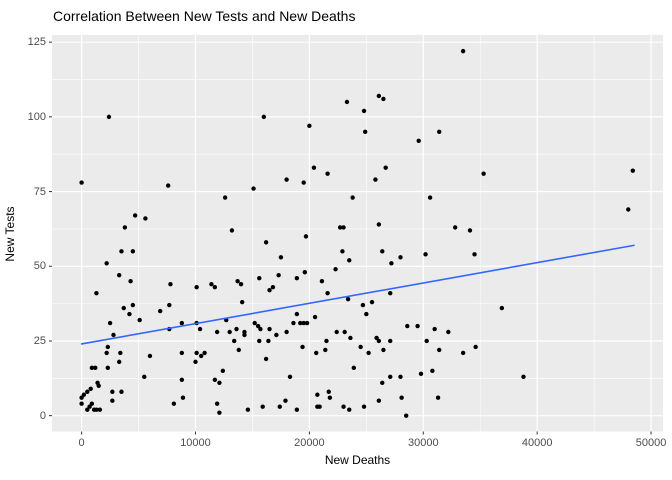 The height and width of the screenshot is (480, 672). Describe the element at coordinates (36, 116) in the screenshot. I see `y-tick-label: 100` at that location.